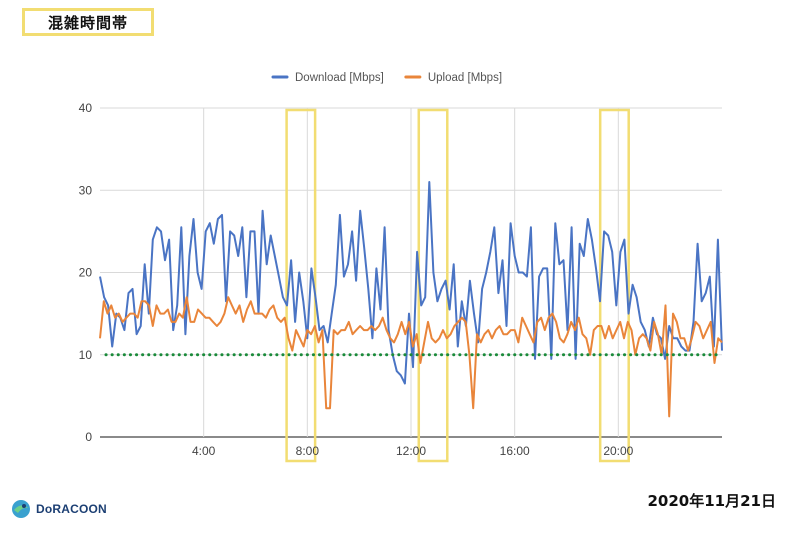 The height and width of the screenshot is (533, 800). I want to click on doracoon-logo: DoRACOON, so click(58, 509).